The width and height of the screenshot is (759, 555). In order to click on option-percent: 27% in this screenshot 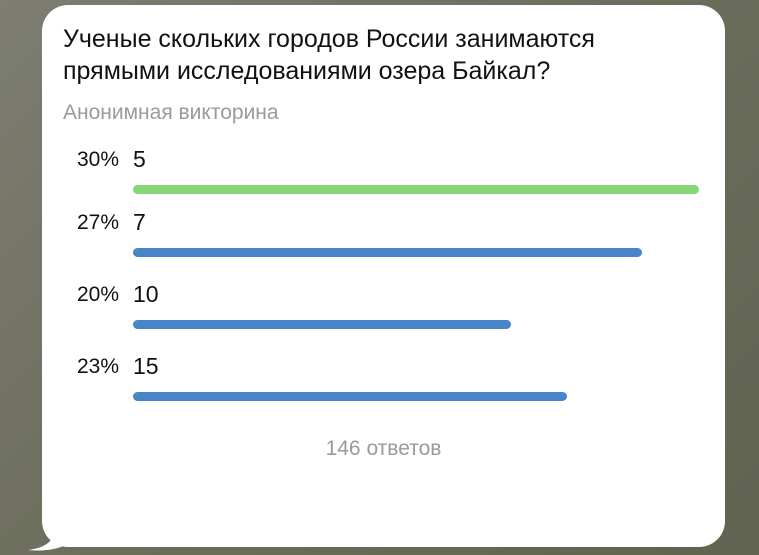, I will do `click(97, 222)`.